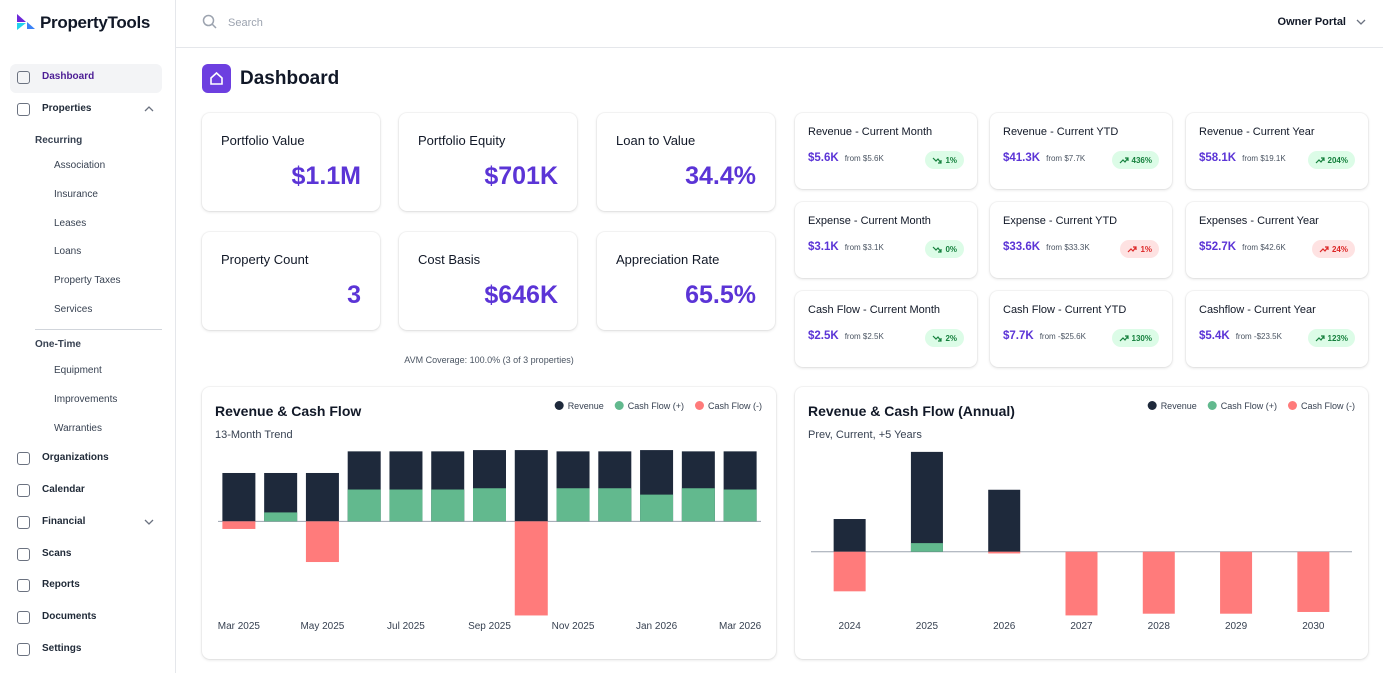 This screenshot has width=1383, height=673. Describe the element at coordinates (68, 251) in the screenshot. I see `sub-nav-item: Loans` at that location.